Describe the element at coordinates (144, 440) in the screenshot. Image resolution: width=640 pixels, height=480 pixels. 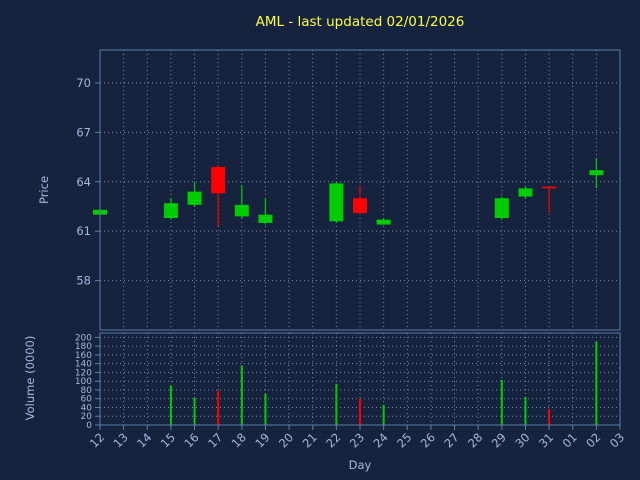
I see `day-tick-label: 14` at that location.